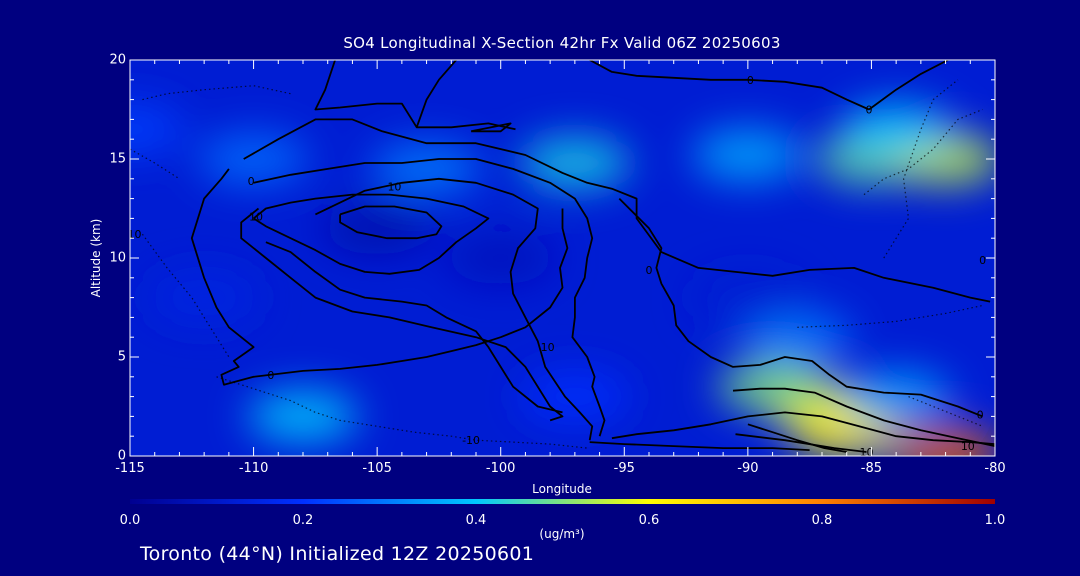 The height and width of the screenshot is (576, 1080). What do you see at coordinates (995, 520) in the screenshot?
I see `colorbar-tick-label: 1.0` at bounding box center [995, 520].